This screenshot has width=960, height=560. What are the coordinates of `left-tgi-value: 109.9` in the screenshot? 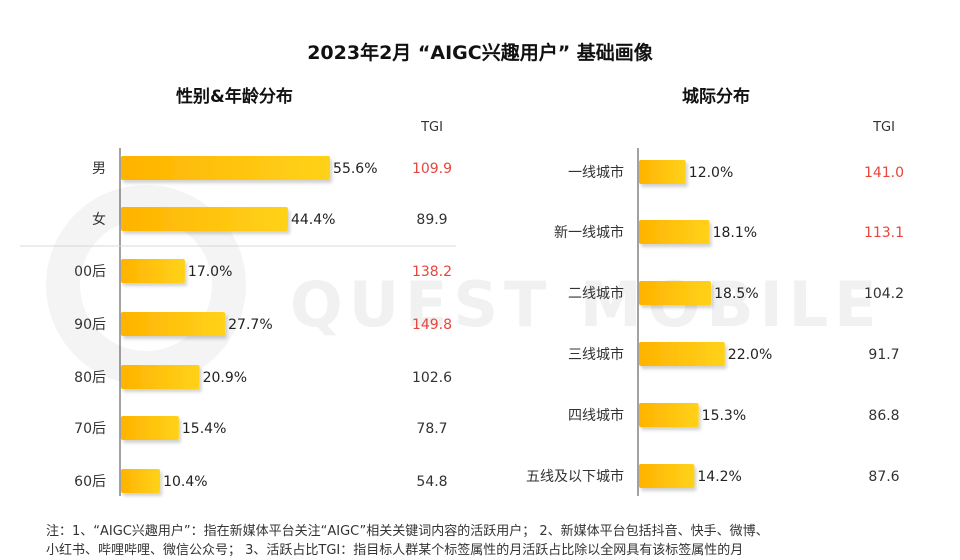 It's located at (432, 169).